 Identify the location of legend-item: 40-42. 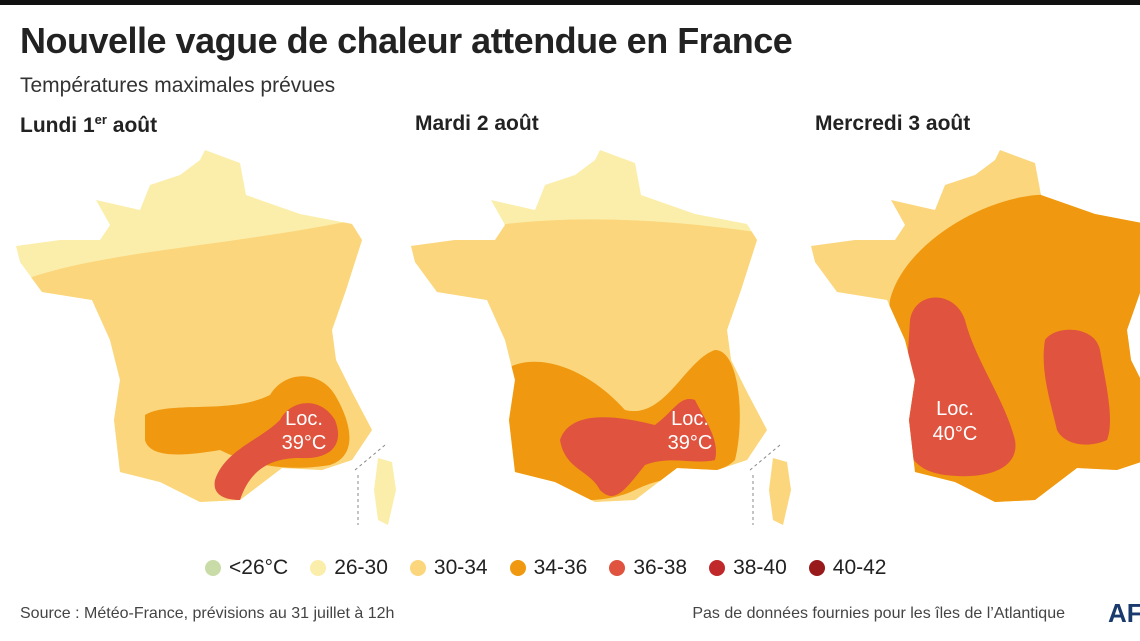
(847, 568).